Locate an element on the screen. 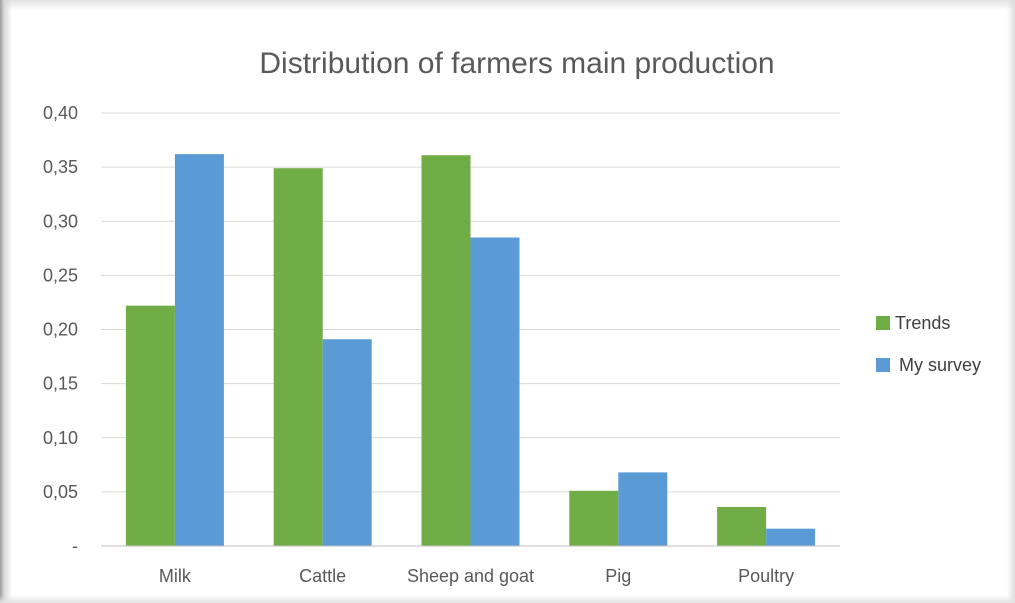  y-axis-tick-labels: - 0,05 0,10 0,15 0,20 0,25 0,30 0,35 0,40 is located at coordinates (60, 329).